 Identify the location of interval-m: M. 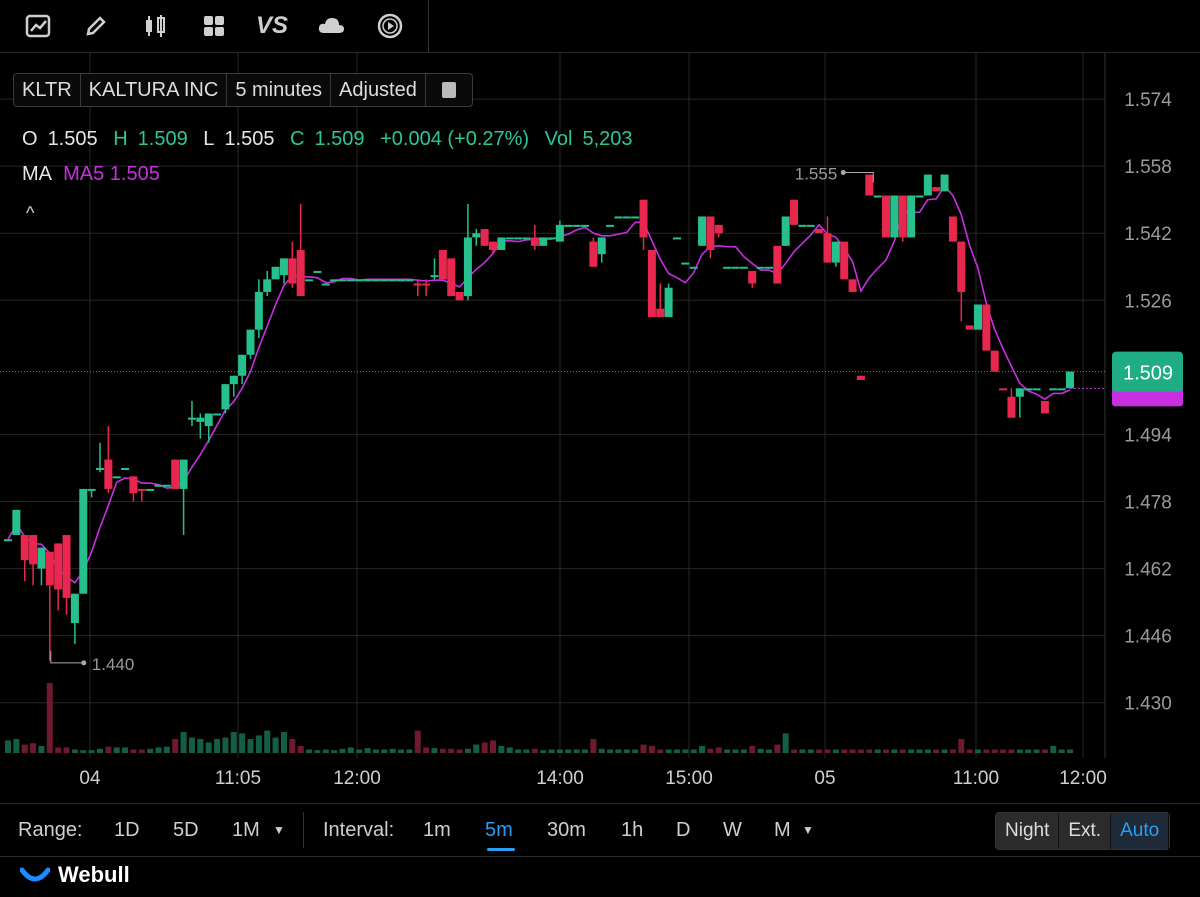
(782, 830).